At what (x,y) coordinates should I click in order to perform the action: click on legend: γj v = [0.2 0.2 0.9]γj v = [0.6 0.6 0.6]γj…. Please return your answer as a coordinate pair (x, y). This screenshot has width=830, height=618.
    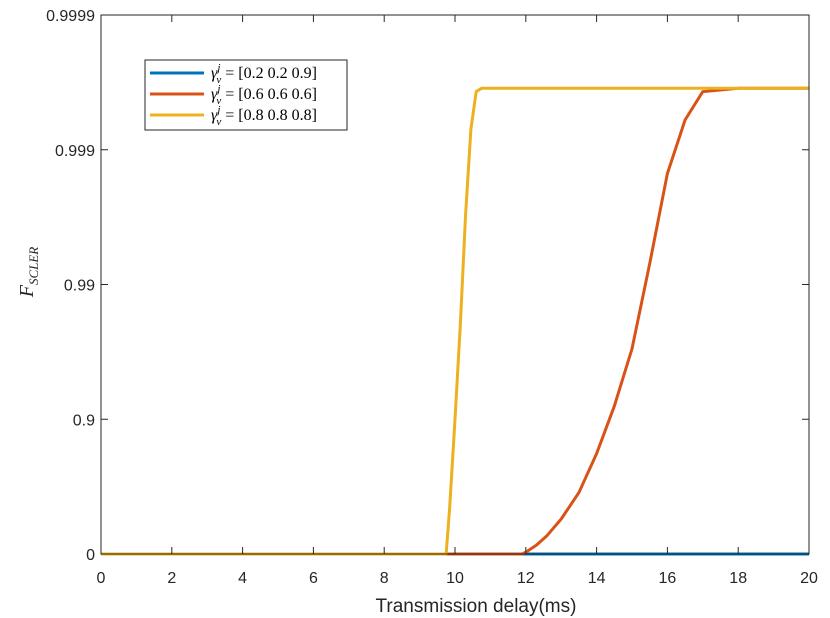
    Looking at the image, I should click on (246, 95).